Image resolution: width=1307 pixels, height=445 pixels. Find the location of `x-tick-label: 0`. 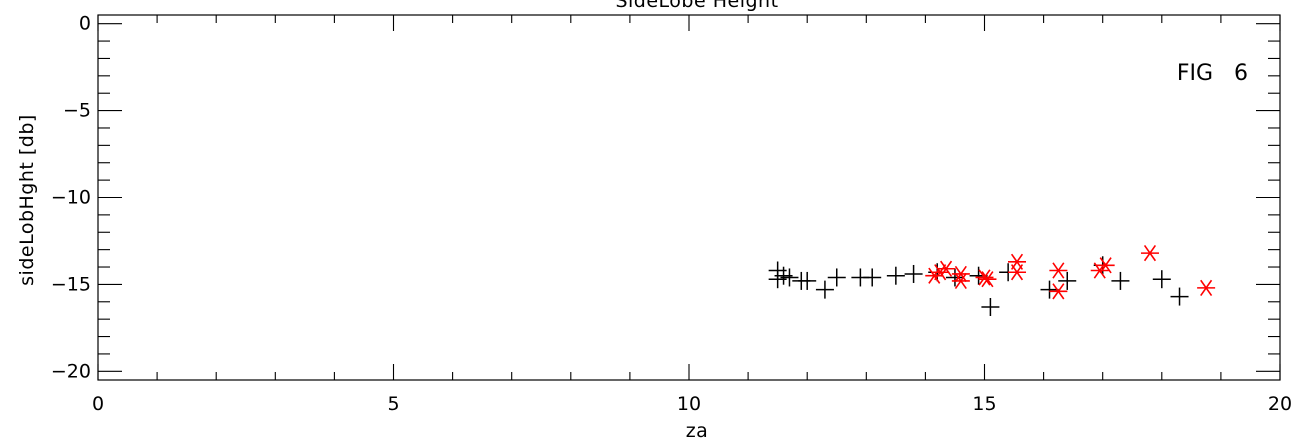

x-tick-label: 0 is located at coordinates (98, 404).